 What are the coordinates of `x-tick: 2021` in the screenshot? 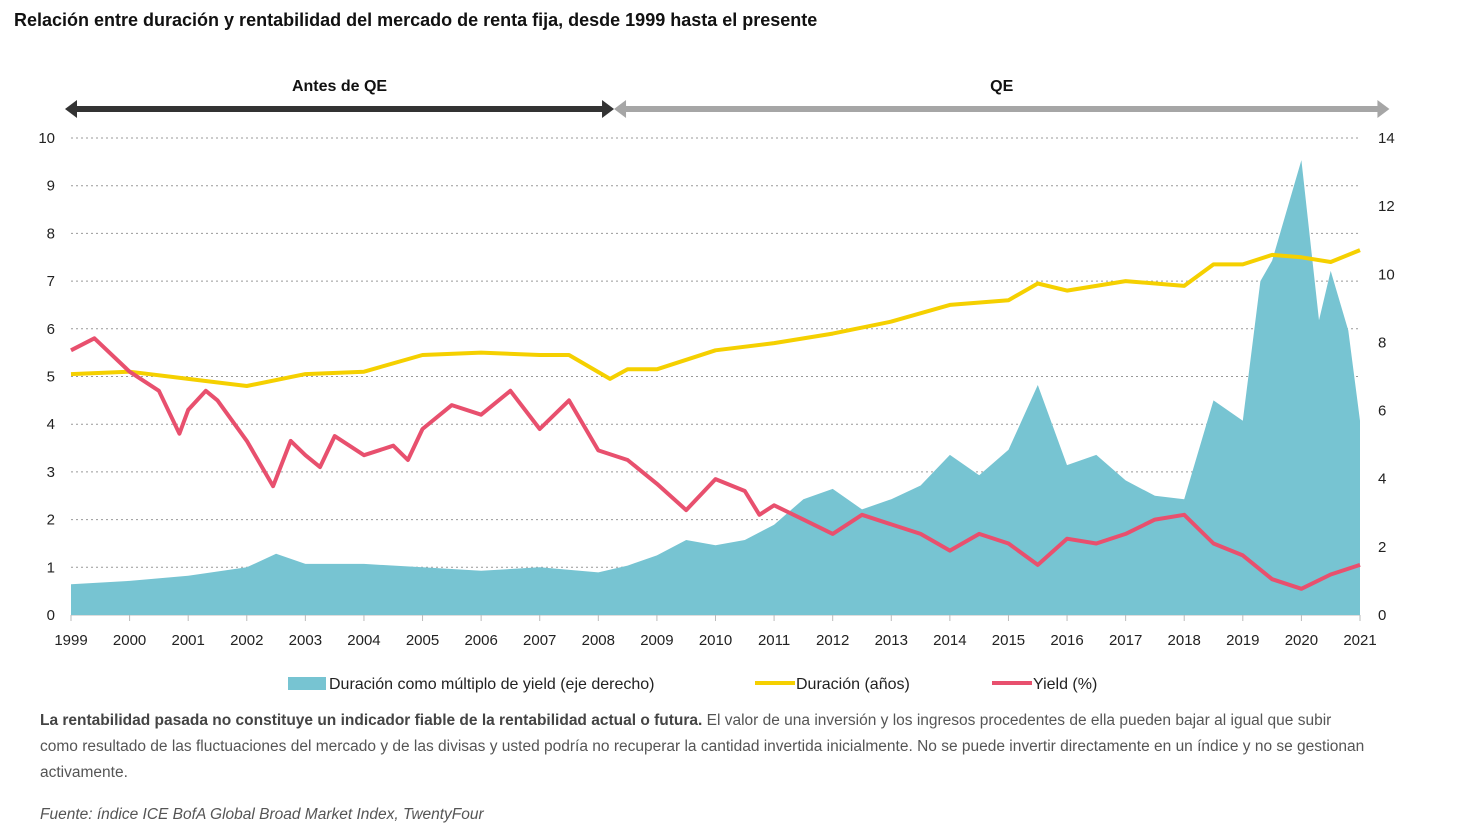 It's located at (1359, 640).